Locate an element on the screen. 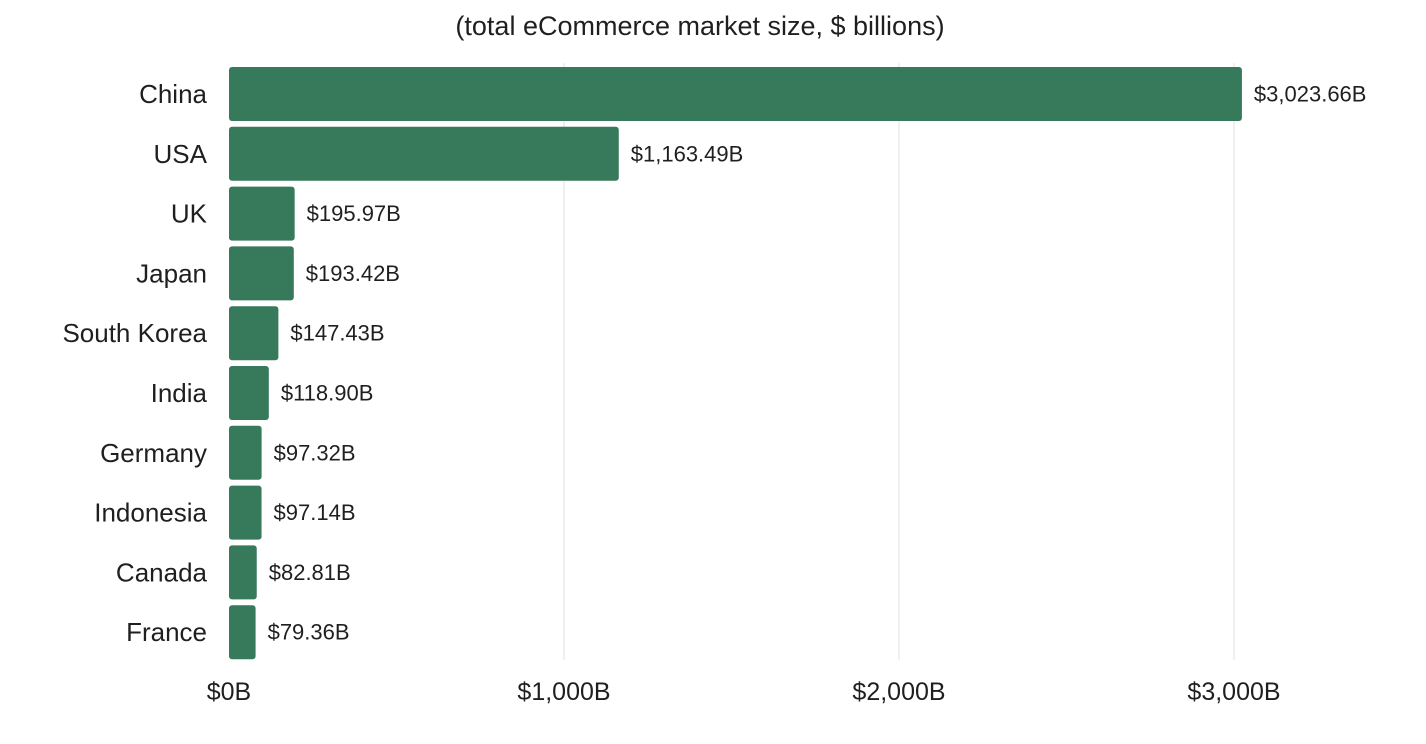  data-label: $82.81B is located at coordinates (310, 572).